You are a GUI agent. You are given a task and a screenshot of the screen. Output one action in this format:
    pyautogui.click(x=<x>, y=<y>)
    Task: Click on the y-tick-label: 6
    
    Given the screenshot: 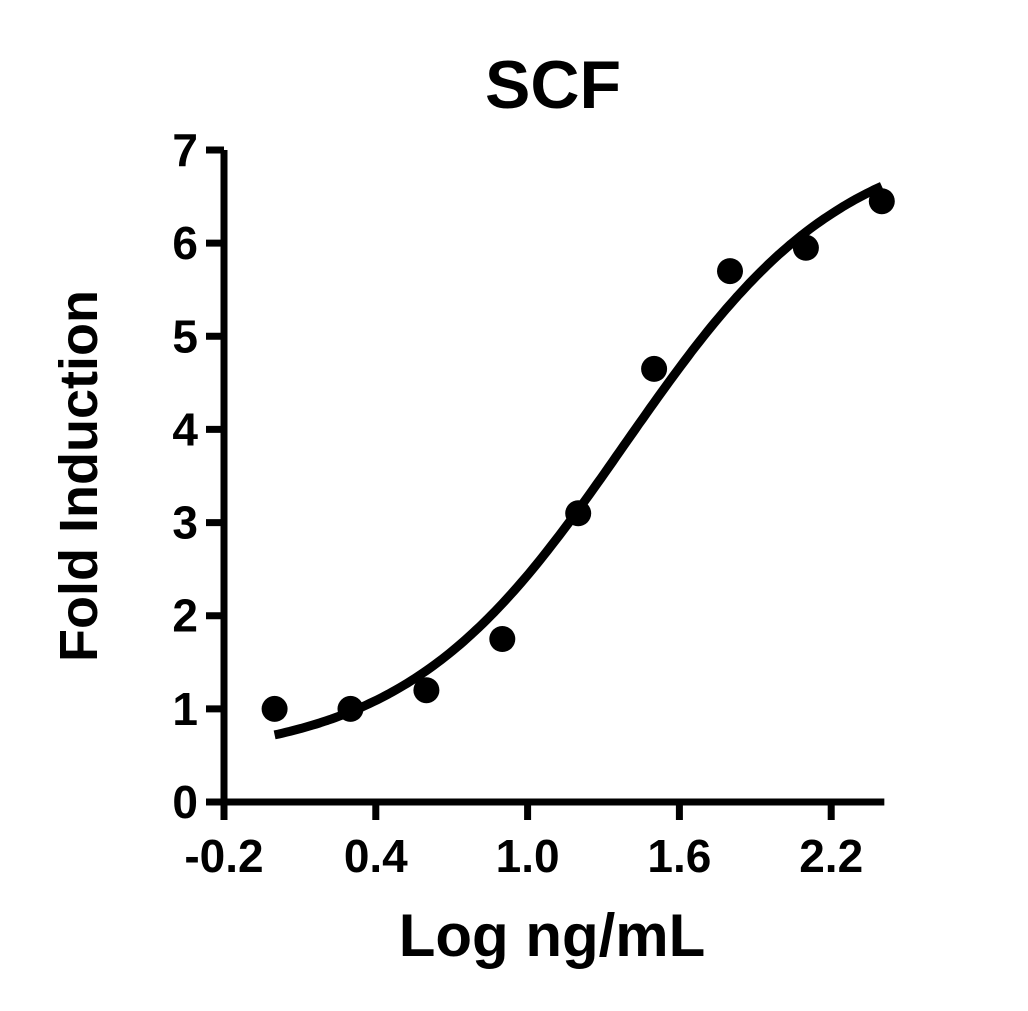 What is the action you would take?
    pyautogui.click(x=185, y=243)
    